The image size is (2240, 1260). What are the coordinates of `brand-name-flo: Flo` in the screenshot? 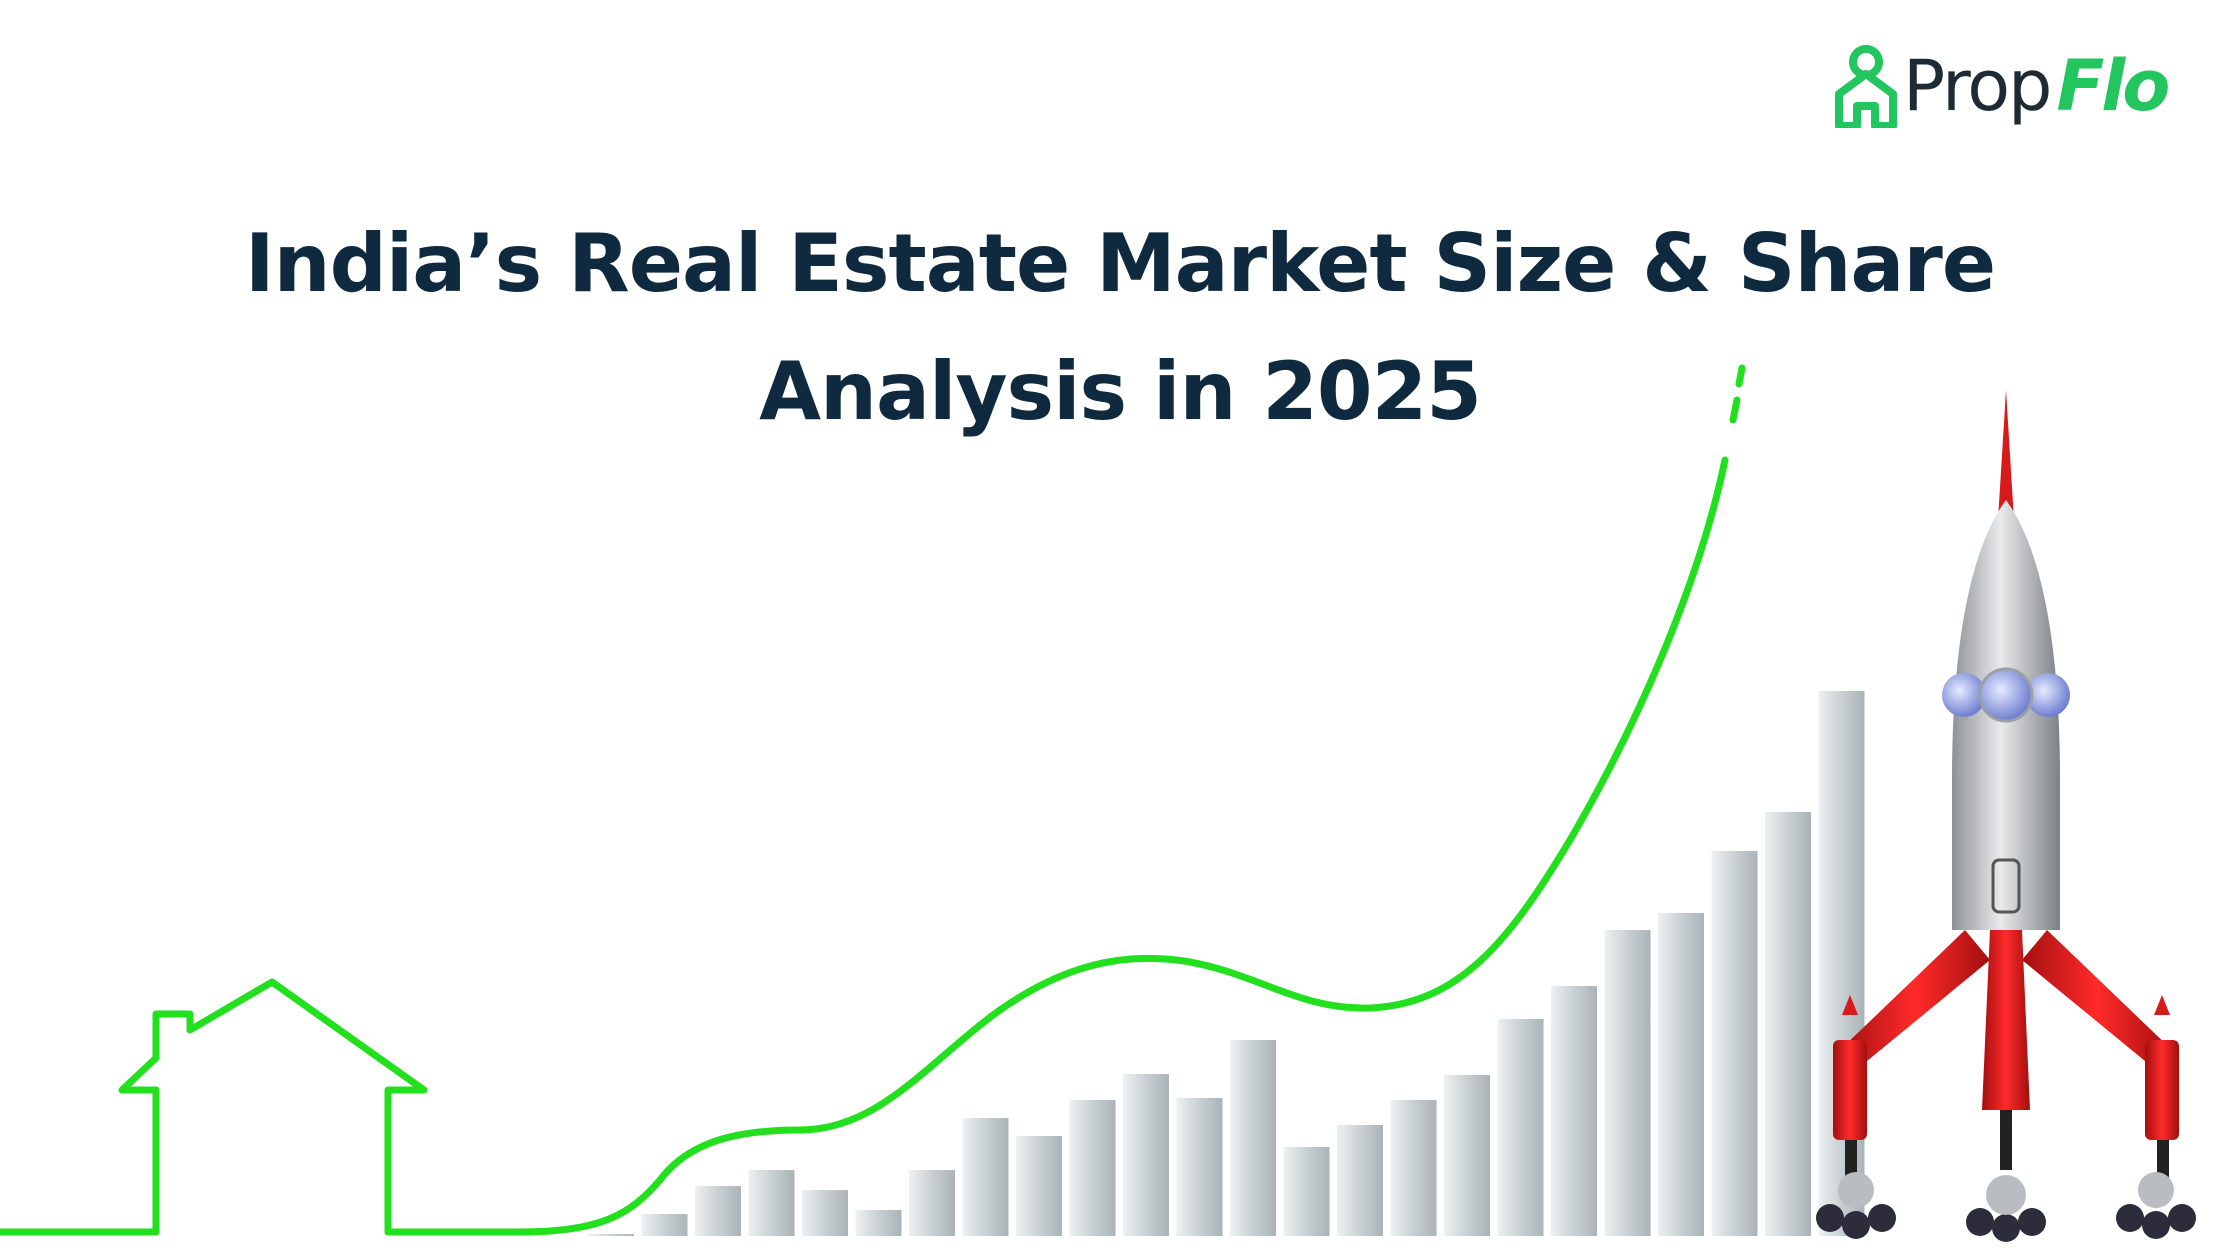 It's located at (2113, 86).